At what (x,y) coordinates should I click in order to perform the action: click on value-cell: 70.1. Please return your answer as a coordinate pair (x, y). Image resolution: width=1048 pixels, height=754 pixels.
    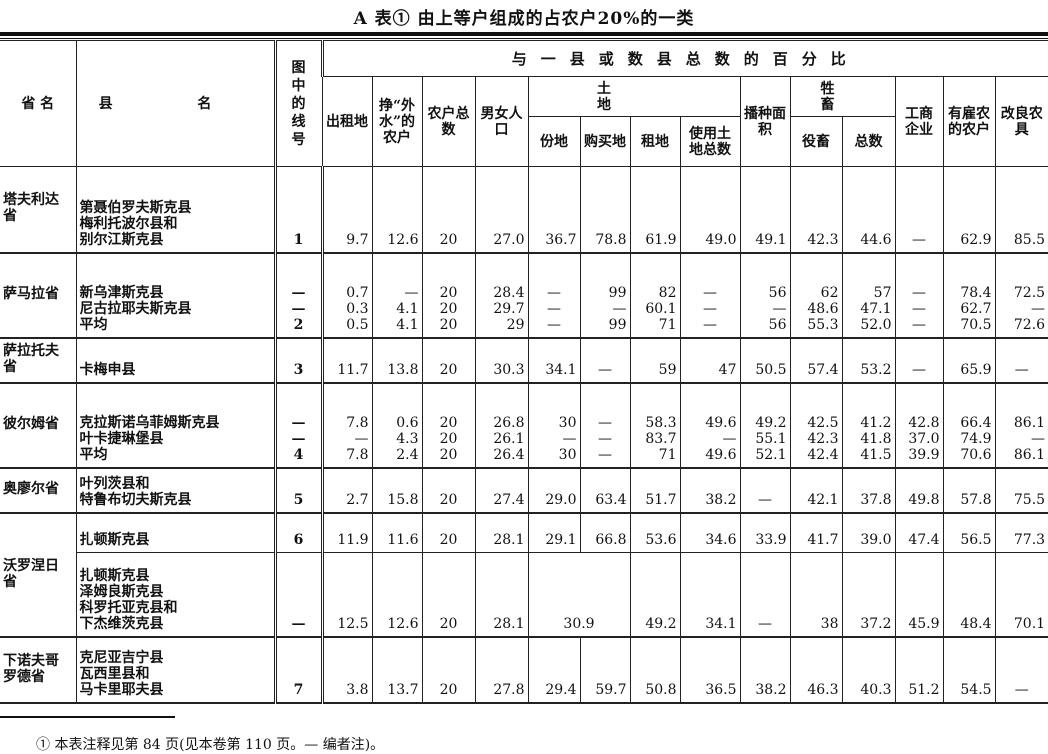
    Looking at the image, I should click on (1021, 595).